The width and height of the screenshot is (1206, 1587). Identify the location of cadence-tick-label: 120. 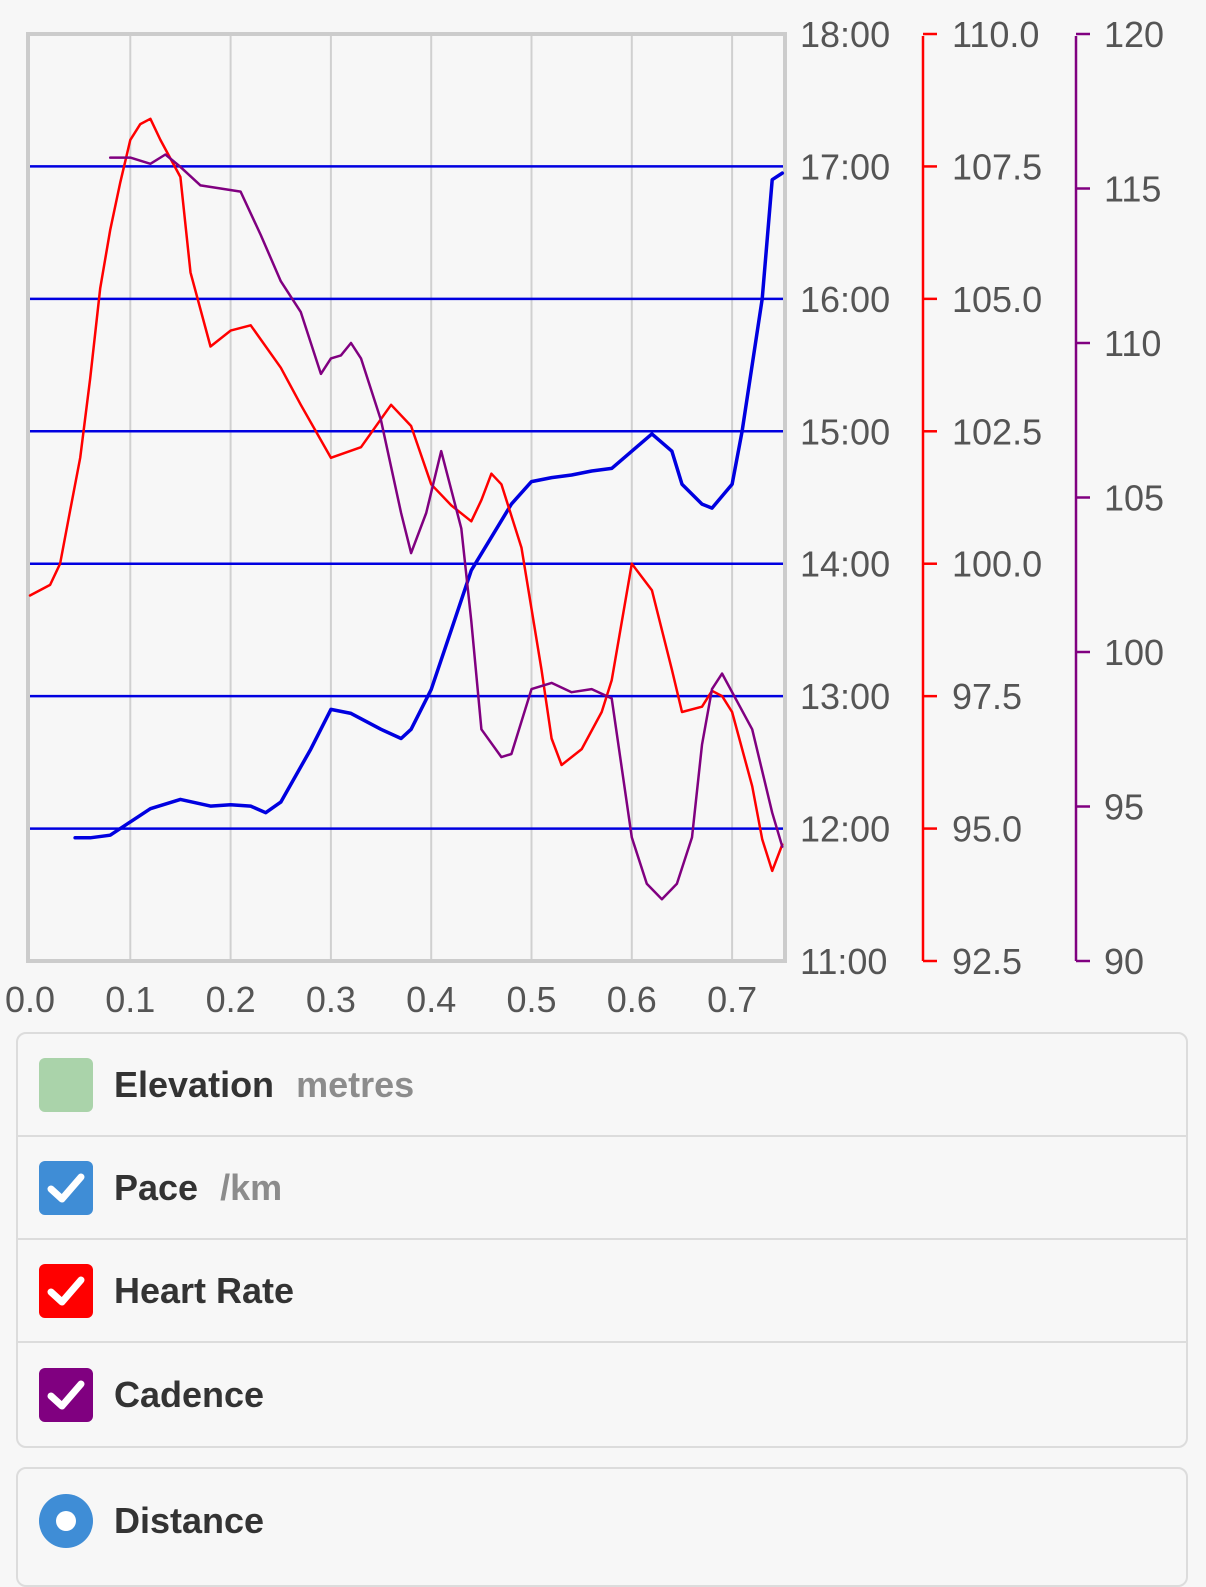
(1134, 34).